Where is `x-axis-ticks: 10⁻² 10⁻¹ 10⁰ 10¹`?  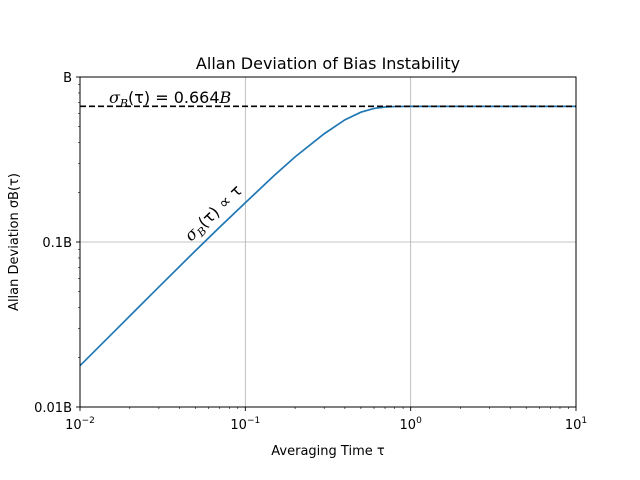
x-axis-ticks: 10⁻² 10⁻¹ 10⁰ 10¹ is located at coordinates (326, 420).